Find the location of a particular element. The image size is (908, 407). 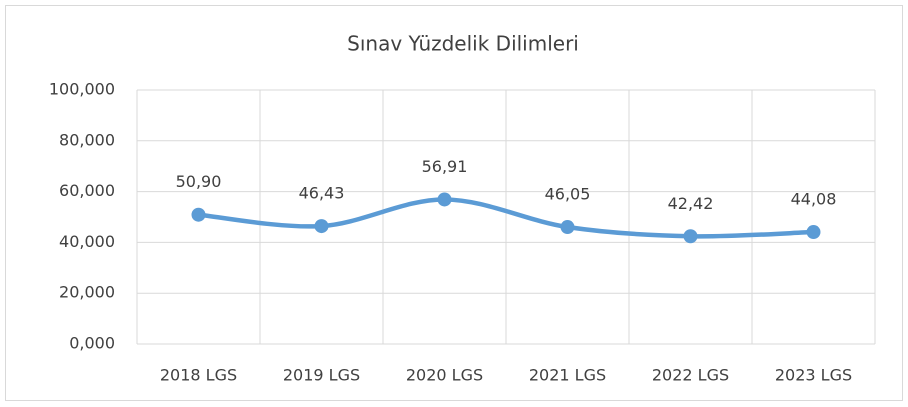

y-tick-label: 100,000 is located at coordinates (82, 89).